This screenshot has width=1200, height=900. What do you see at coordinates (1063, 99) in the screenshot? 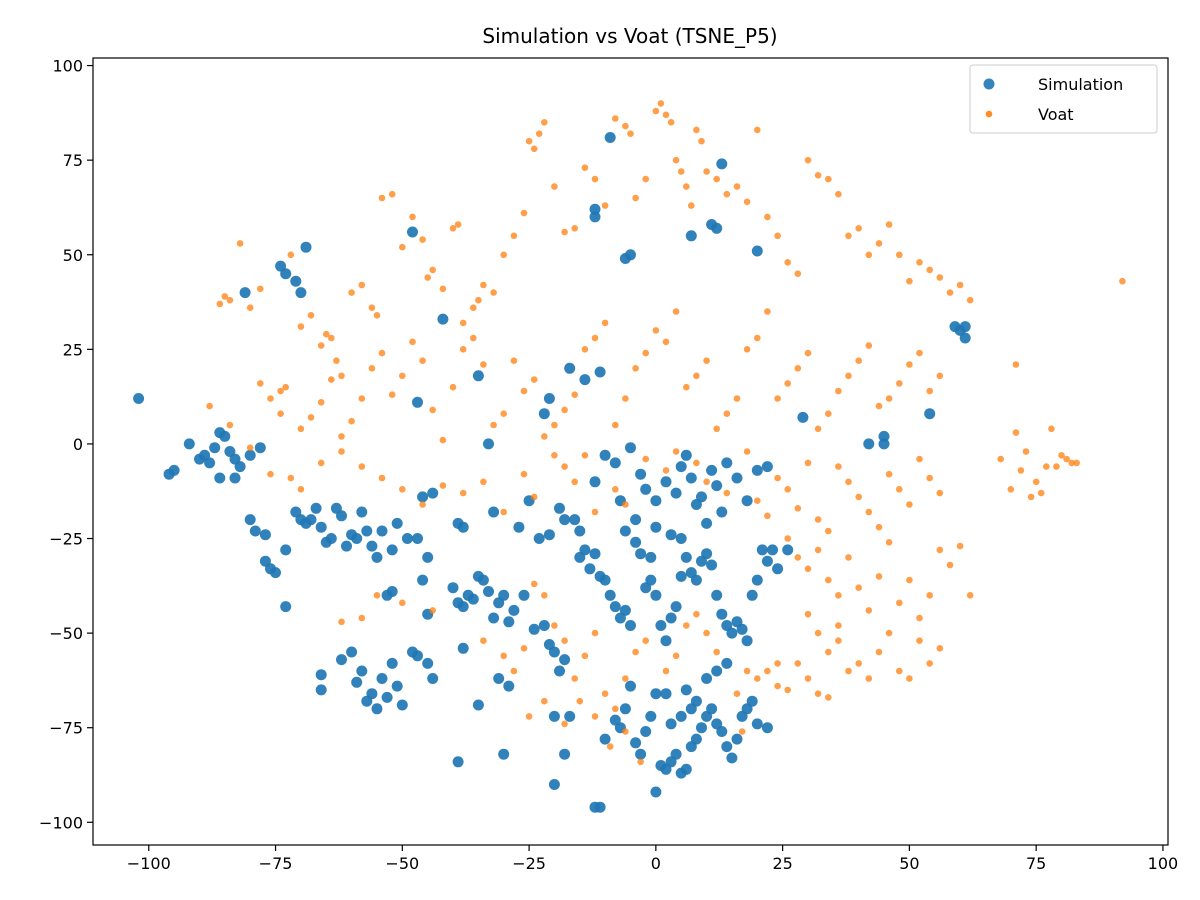
I see `legend: Simulation Voat` at bounding box center [1063, 99].